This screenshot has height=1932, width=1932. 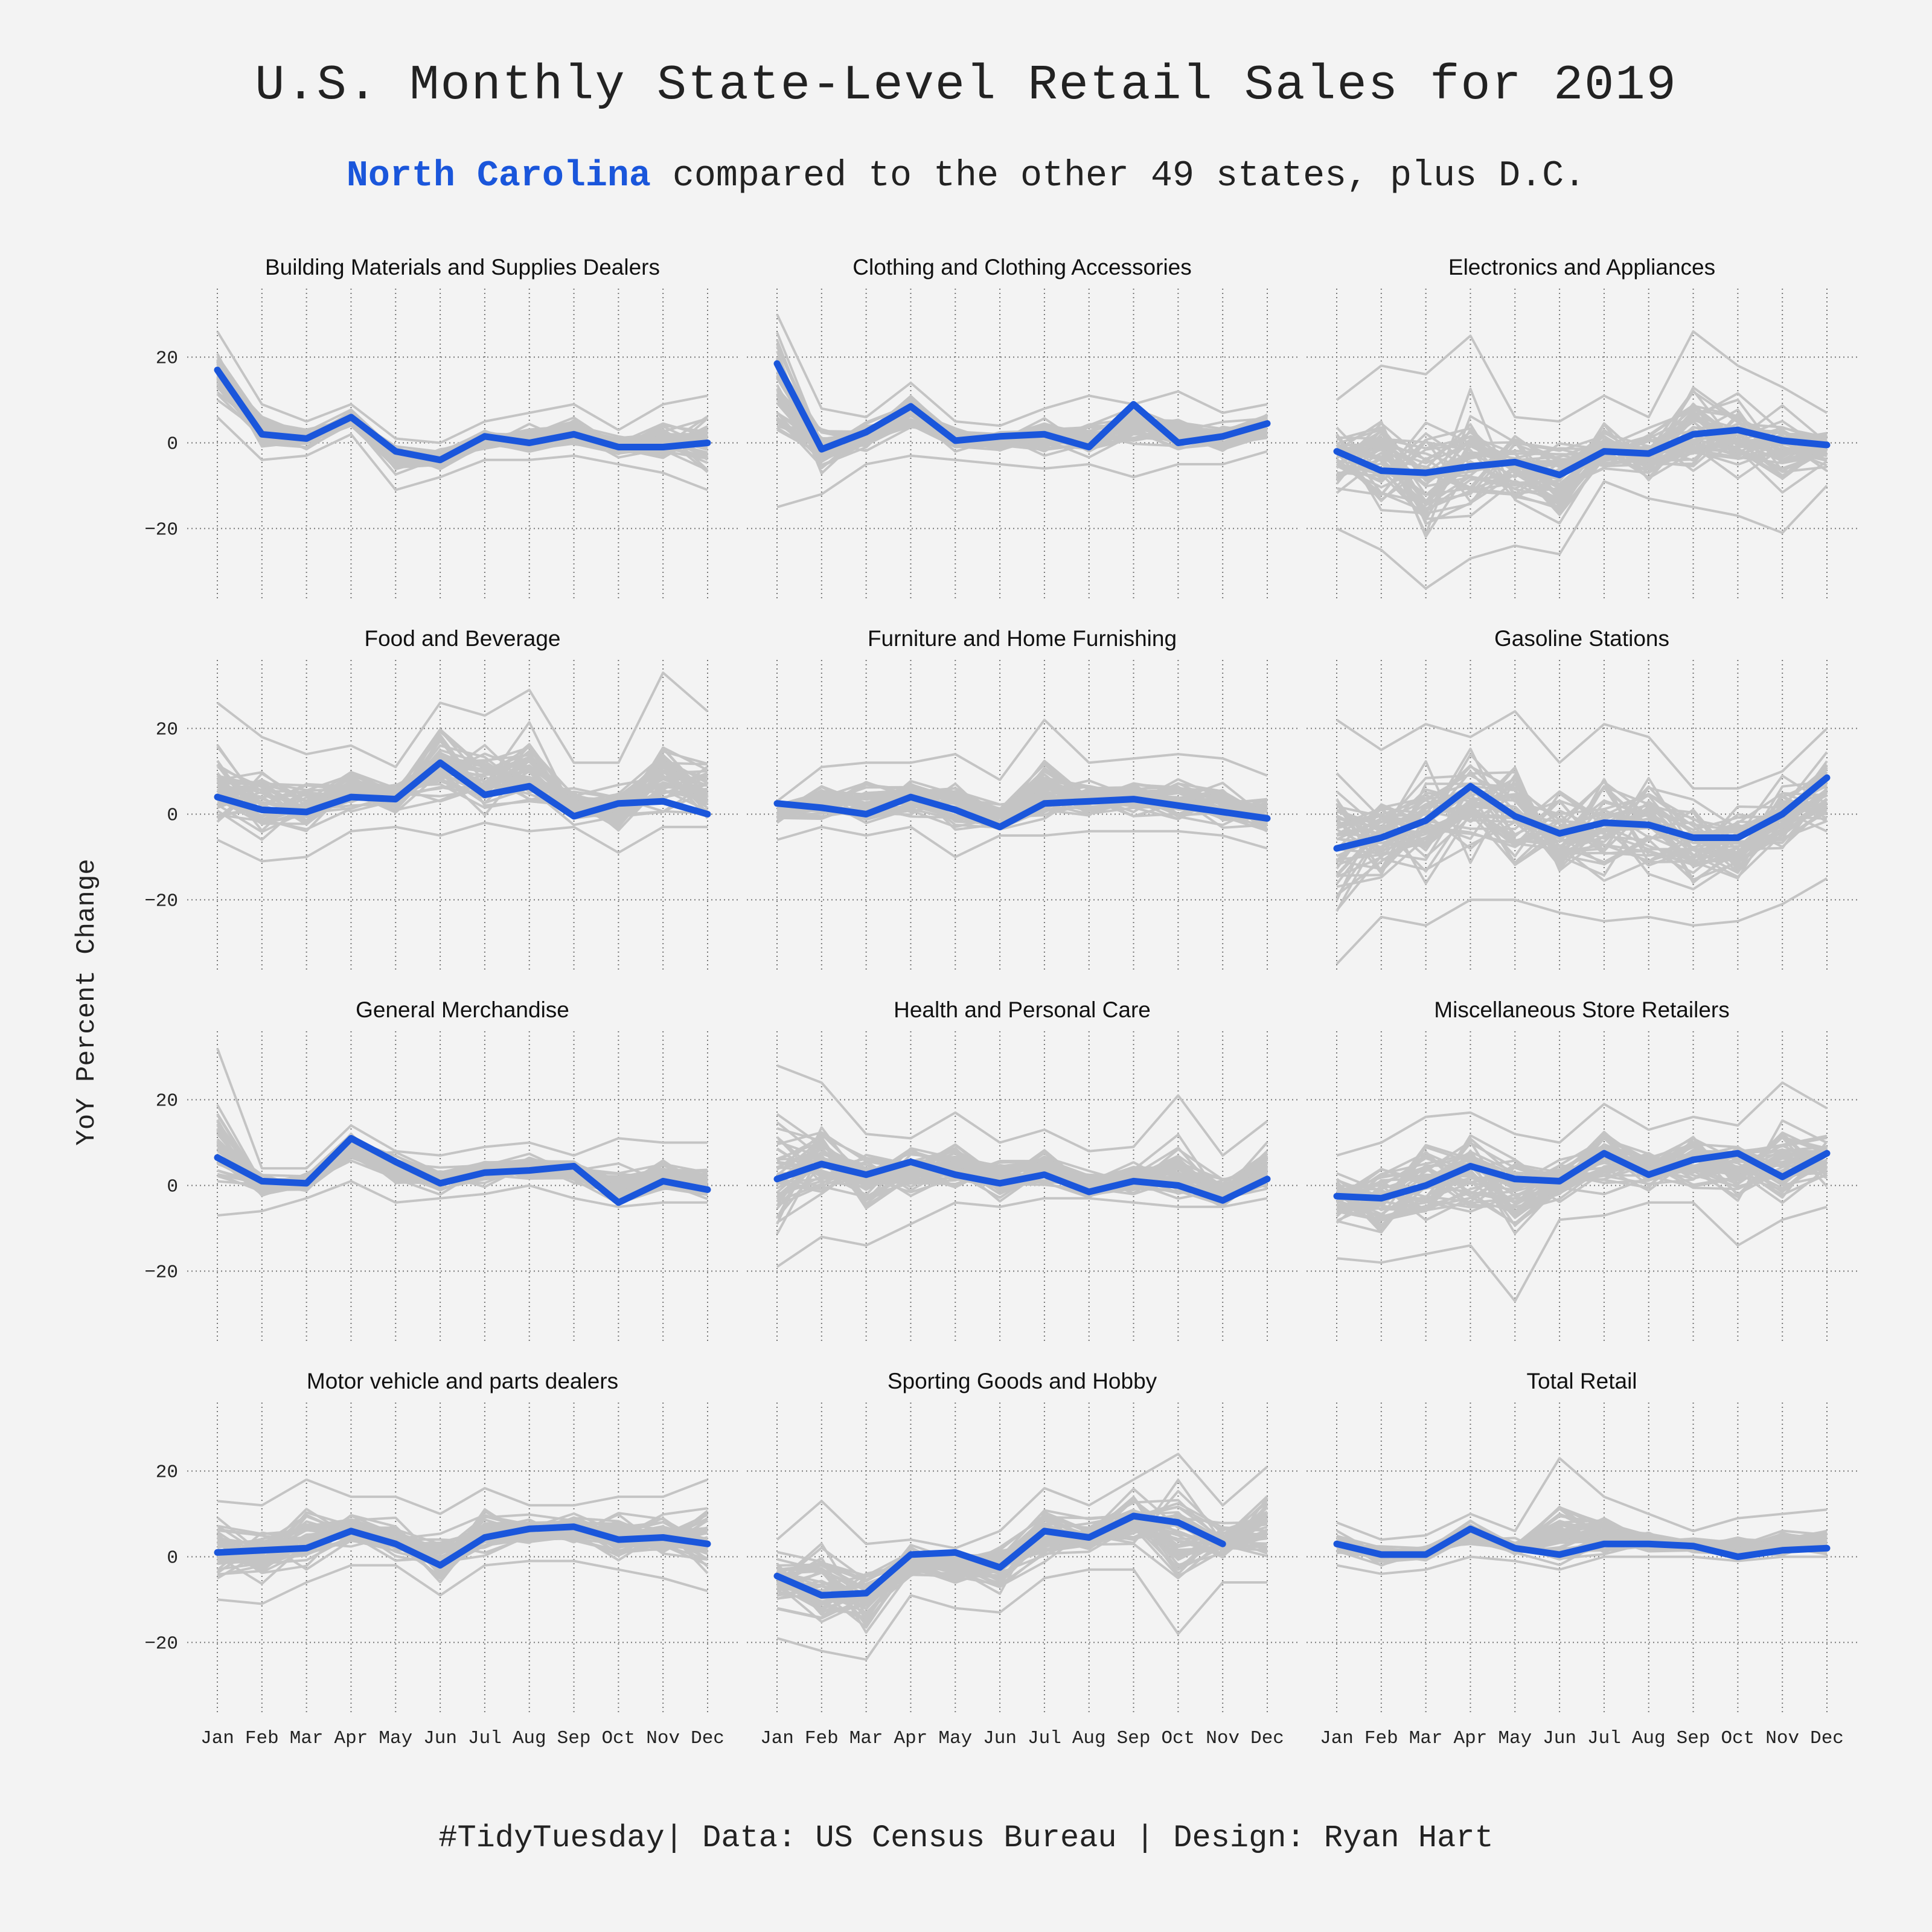 What do you see at coordinates (463, 1010) in the screenshot?
I see `facet-title: General Merchandise` at bounding box center [463, 1010].